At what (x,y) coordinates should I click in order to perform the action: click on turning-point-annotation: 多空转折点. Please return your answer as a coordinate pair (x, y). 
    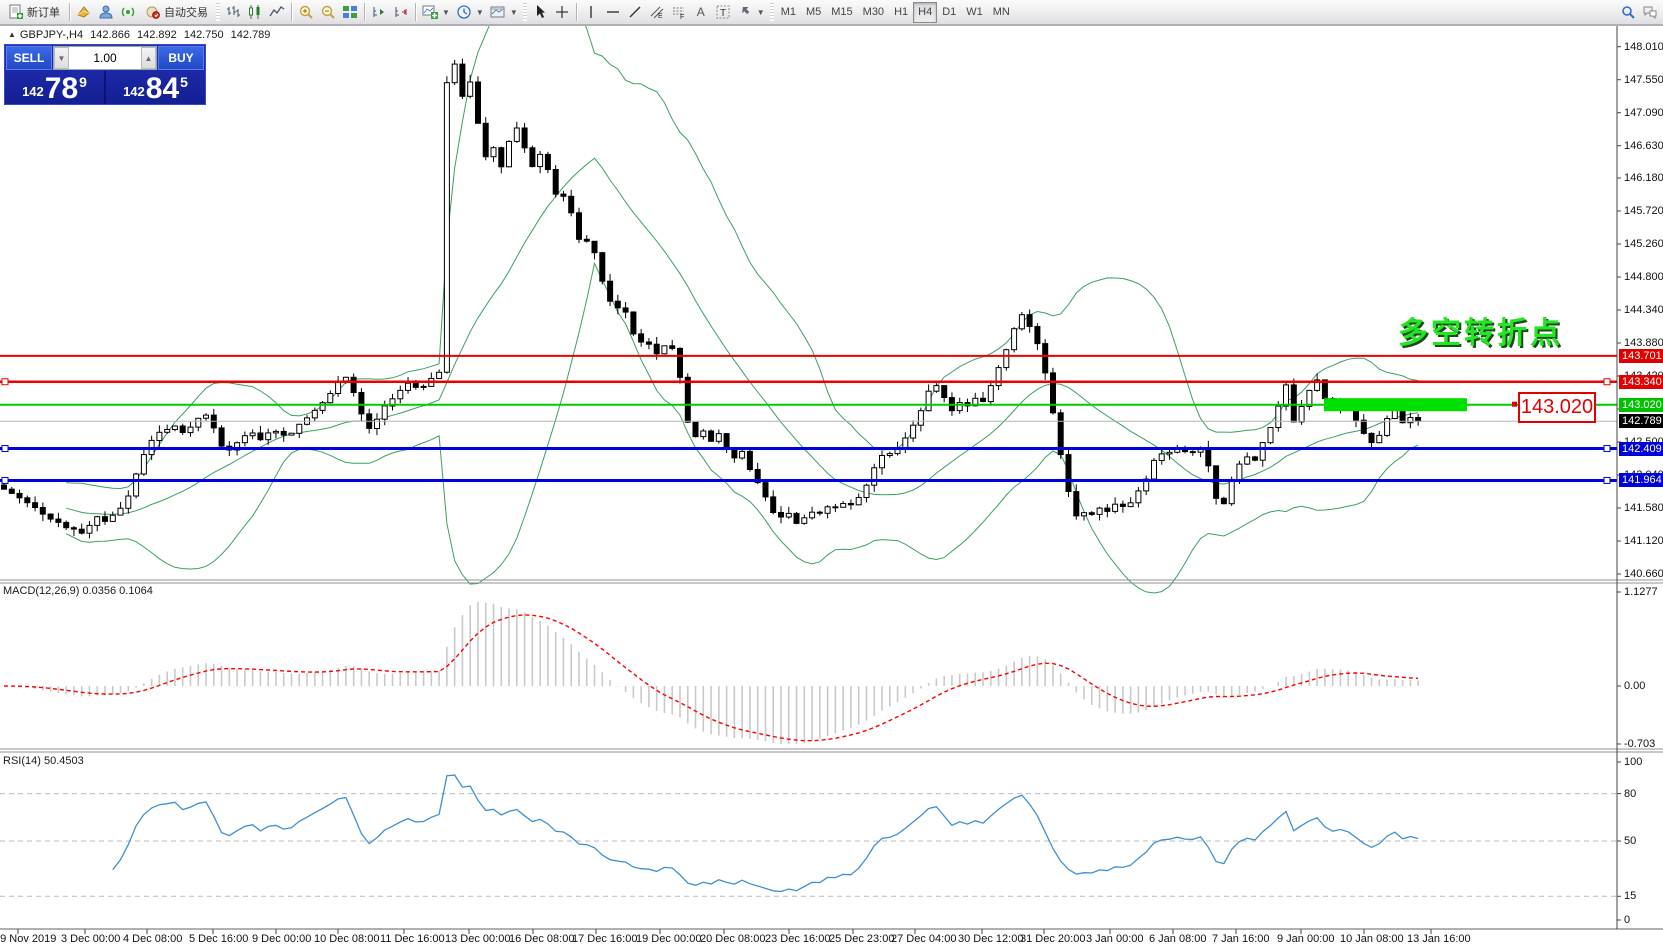
    Looking at the image, I should click on (1480, 333).